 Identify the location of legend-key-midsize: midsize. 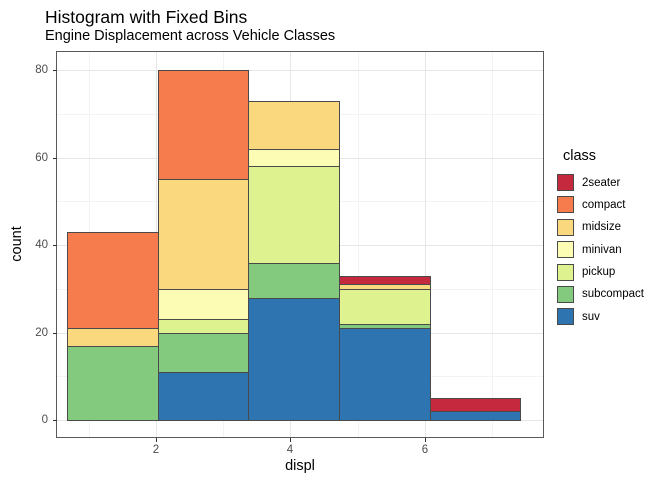
(600, 227).